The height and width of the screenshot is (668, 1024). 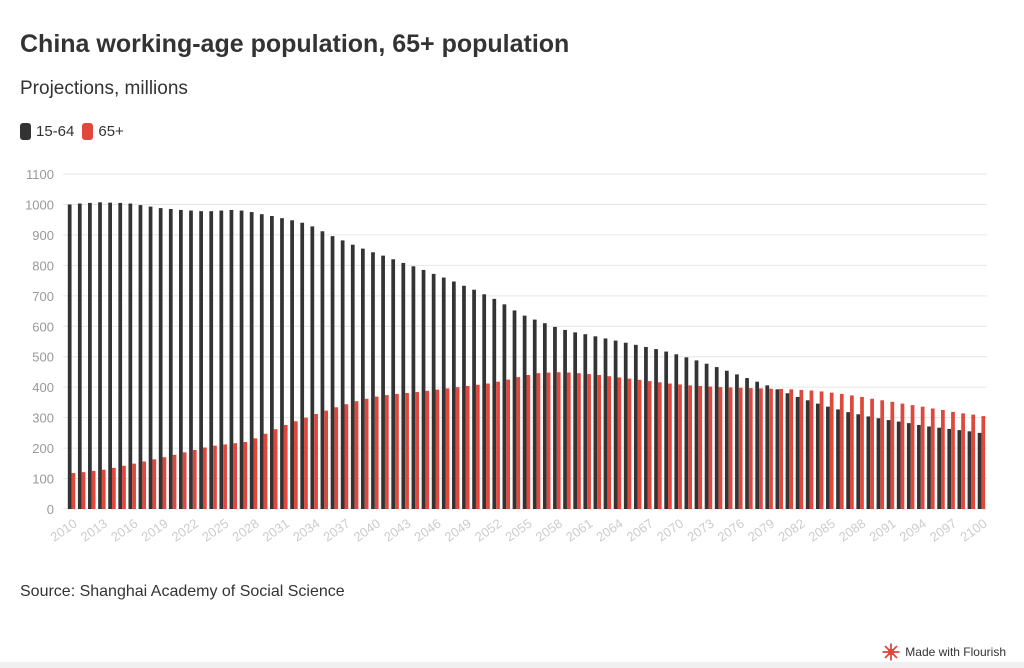 What do you see at coordinates (944, 652) in the screenshot?
I see `flourish-credit: Made with Flourish` at bounding box center [944, 652].